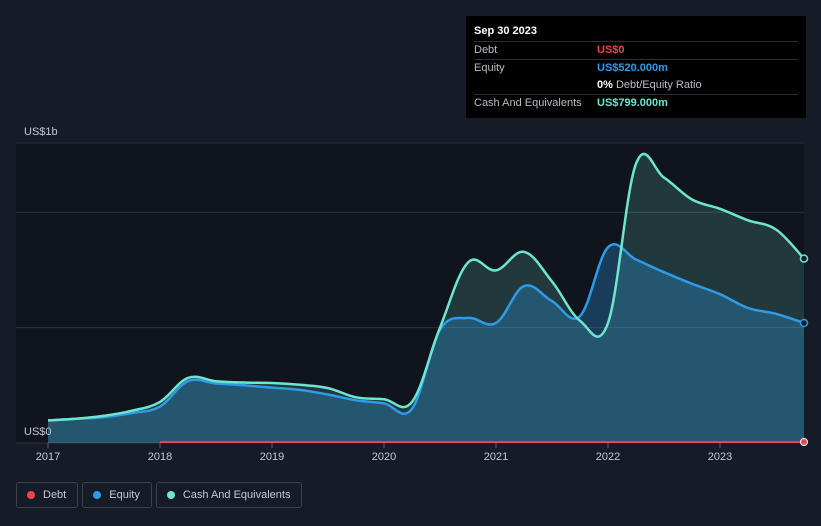 The height and width of the screenshot is (526, 821). Describe the element at coordinates (658, 85) in the screenshot. I see `tooltip-ratio-label: Debt/Equity Ratio` at that location.